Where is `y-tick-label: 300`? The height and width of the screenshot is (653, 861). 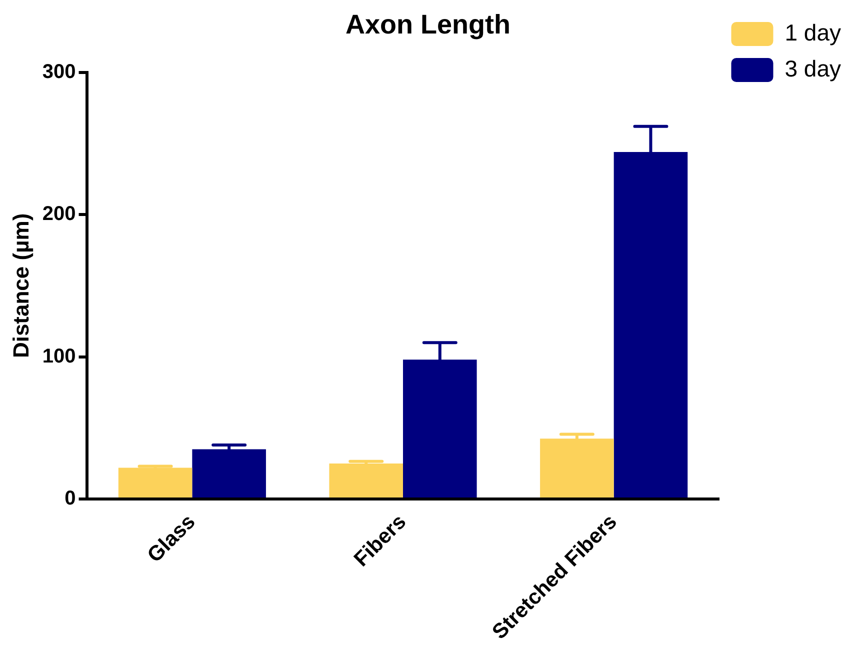 y-tick-label: 300 is located at coordinates (59, 71).